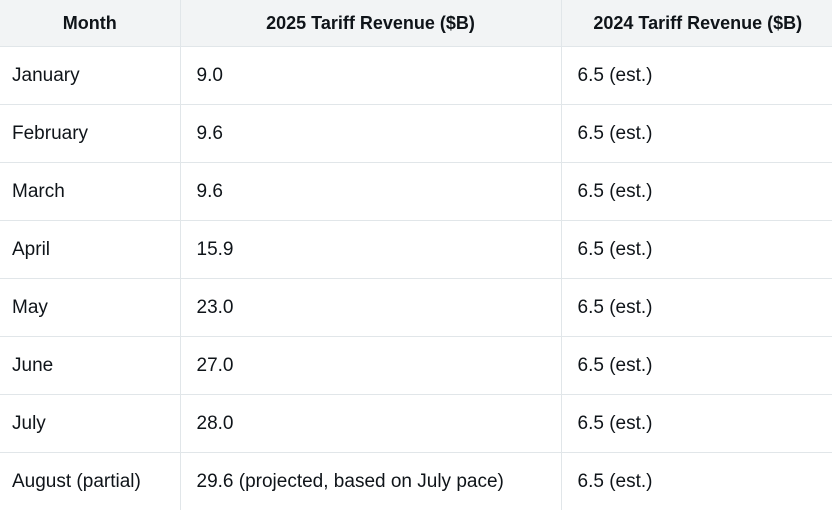 Image resolution: width=832 pixels, height=510 pixels. Describe the element at coordinates (90, 134) in the screenshot. I see `cell-month: February` at that location.